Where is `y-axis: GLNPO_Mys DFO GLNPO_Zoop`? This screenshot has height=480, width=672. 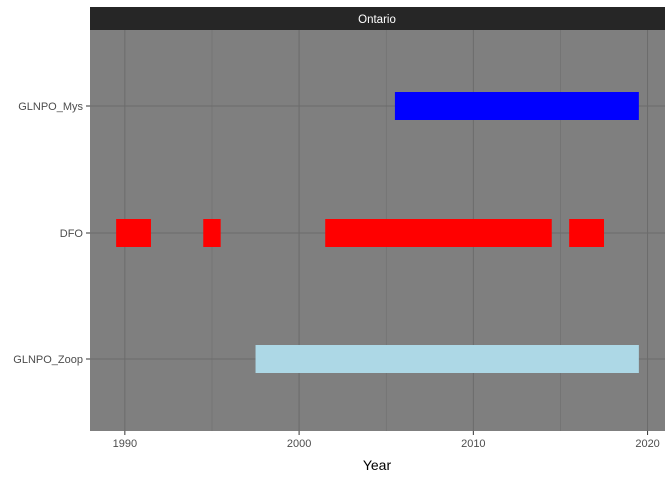
y-axis: GLNPO_Mys DFO GLNPO_Zoop is located at coordinates (51, 233).